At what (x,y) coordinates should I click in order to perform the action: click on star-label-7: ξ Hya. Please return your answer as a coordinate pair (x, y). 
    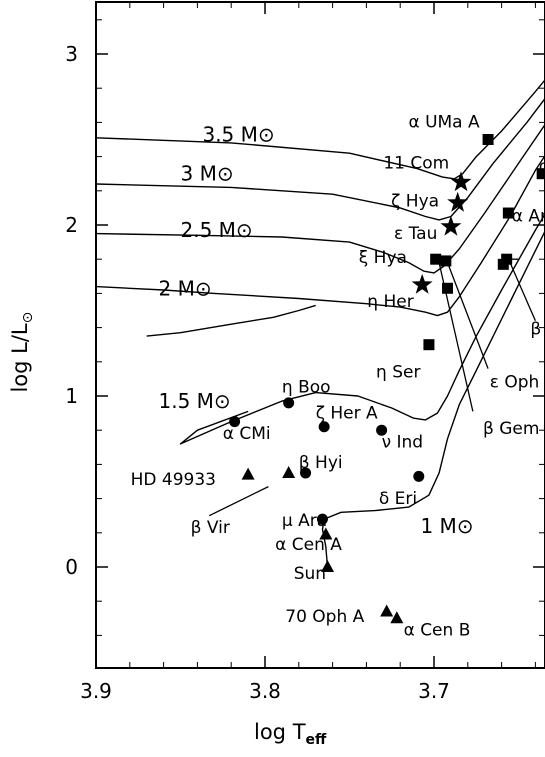
    Looking at the image, I should click on (383, 258).